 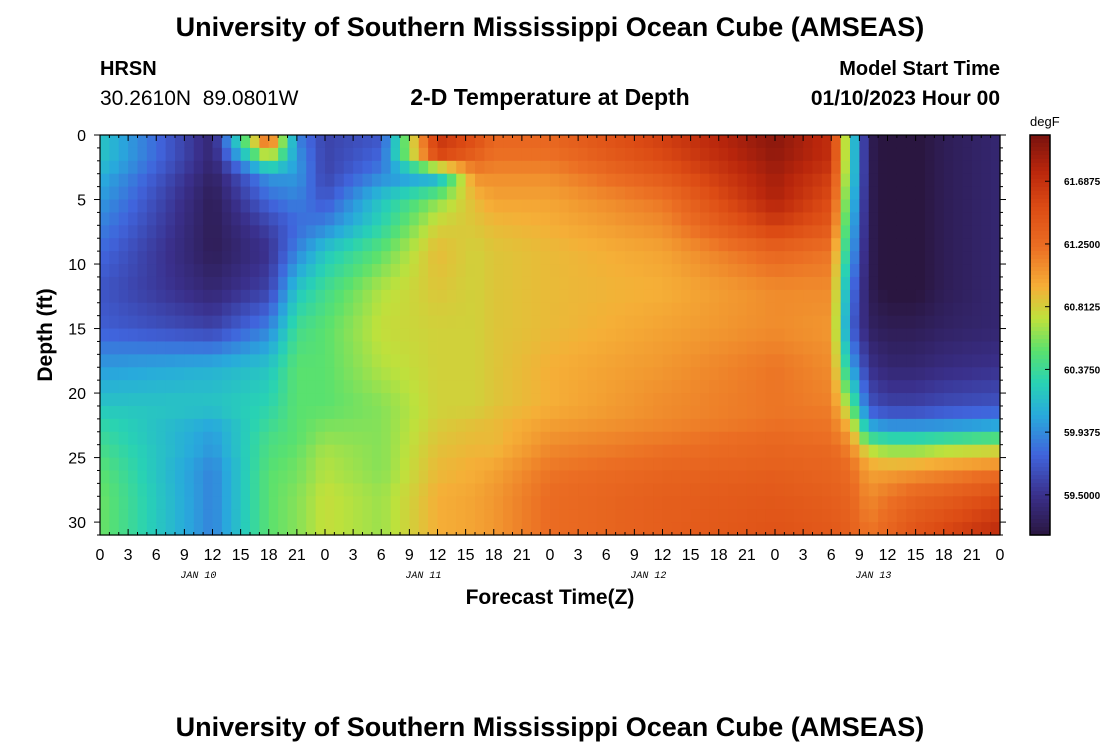 I want to click on x-tick-label: 18, so click(x=269, y=555).